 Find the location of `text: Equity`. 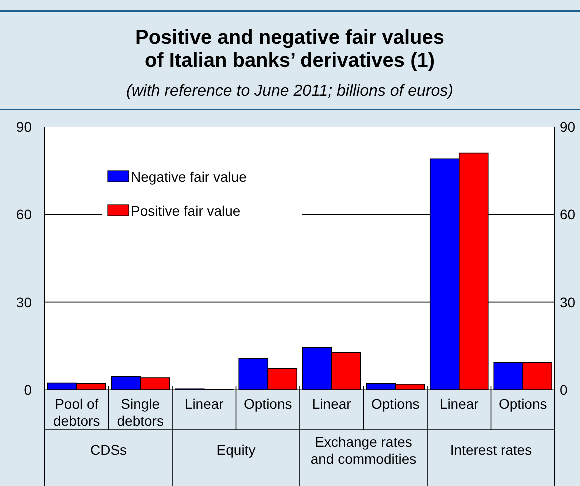

text: Equity is located at coordinates (236, 450).